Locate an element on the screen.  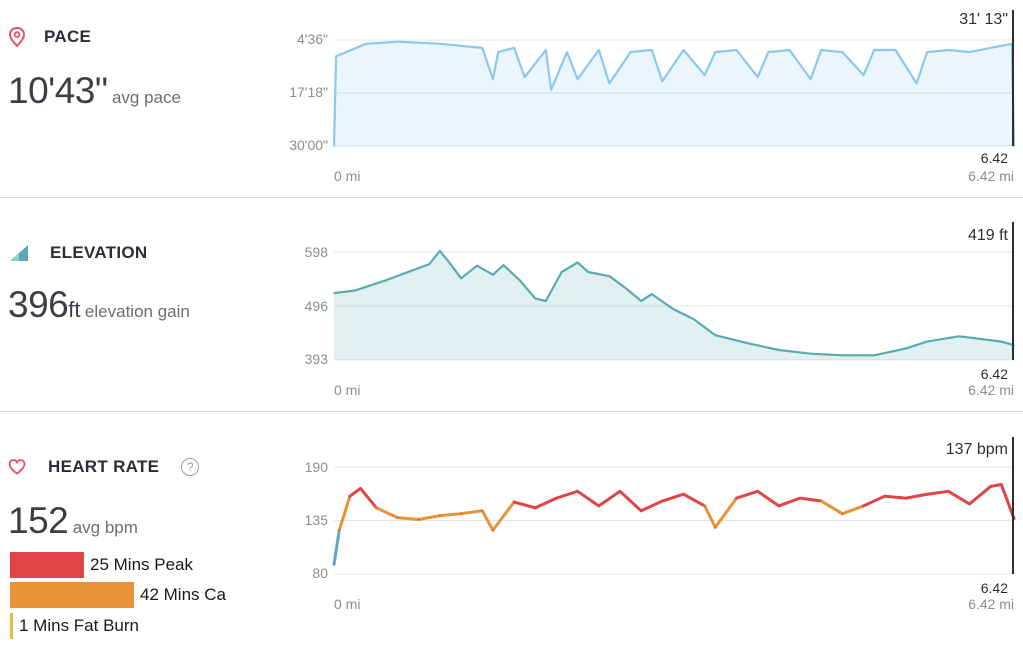
heart-rate-summary: 152 avg bpm is located at coordinates (73, 521).